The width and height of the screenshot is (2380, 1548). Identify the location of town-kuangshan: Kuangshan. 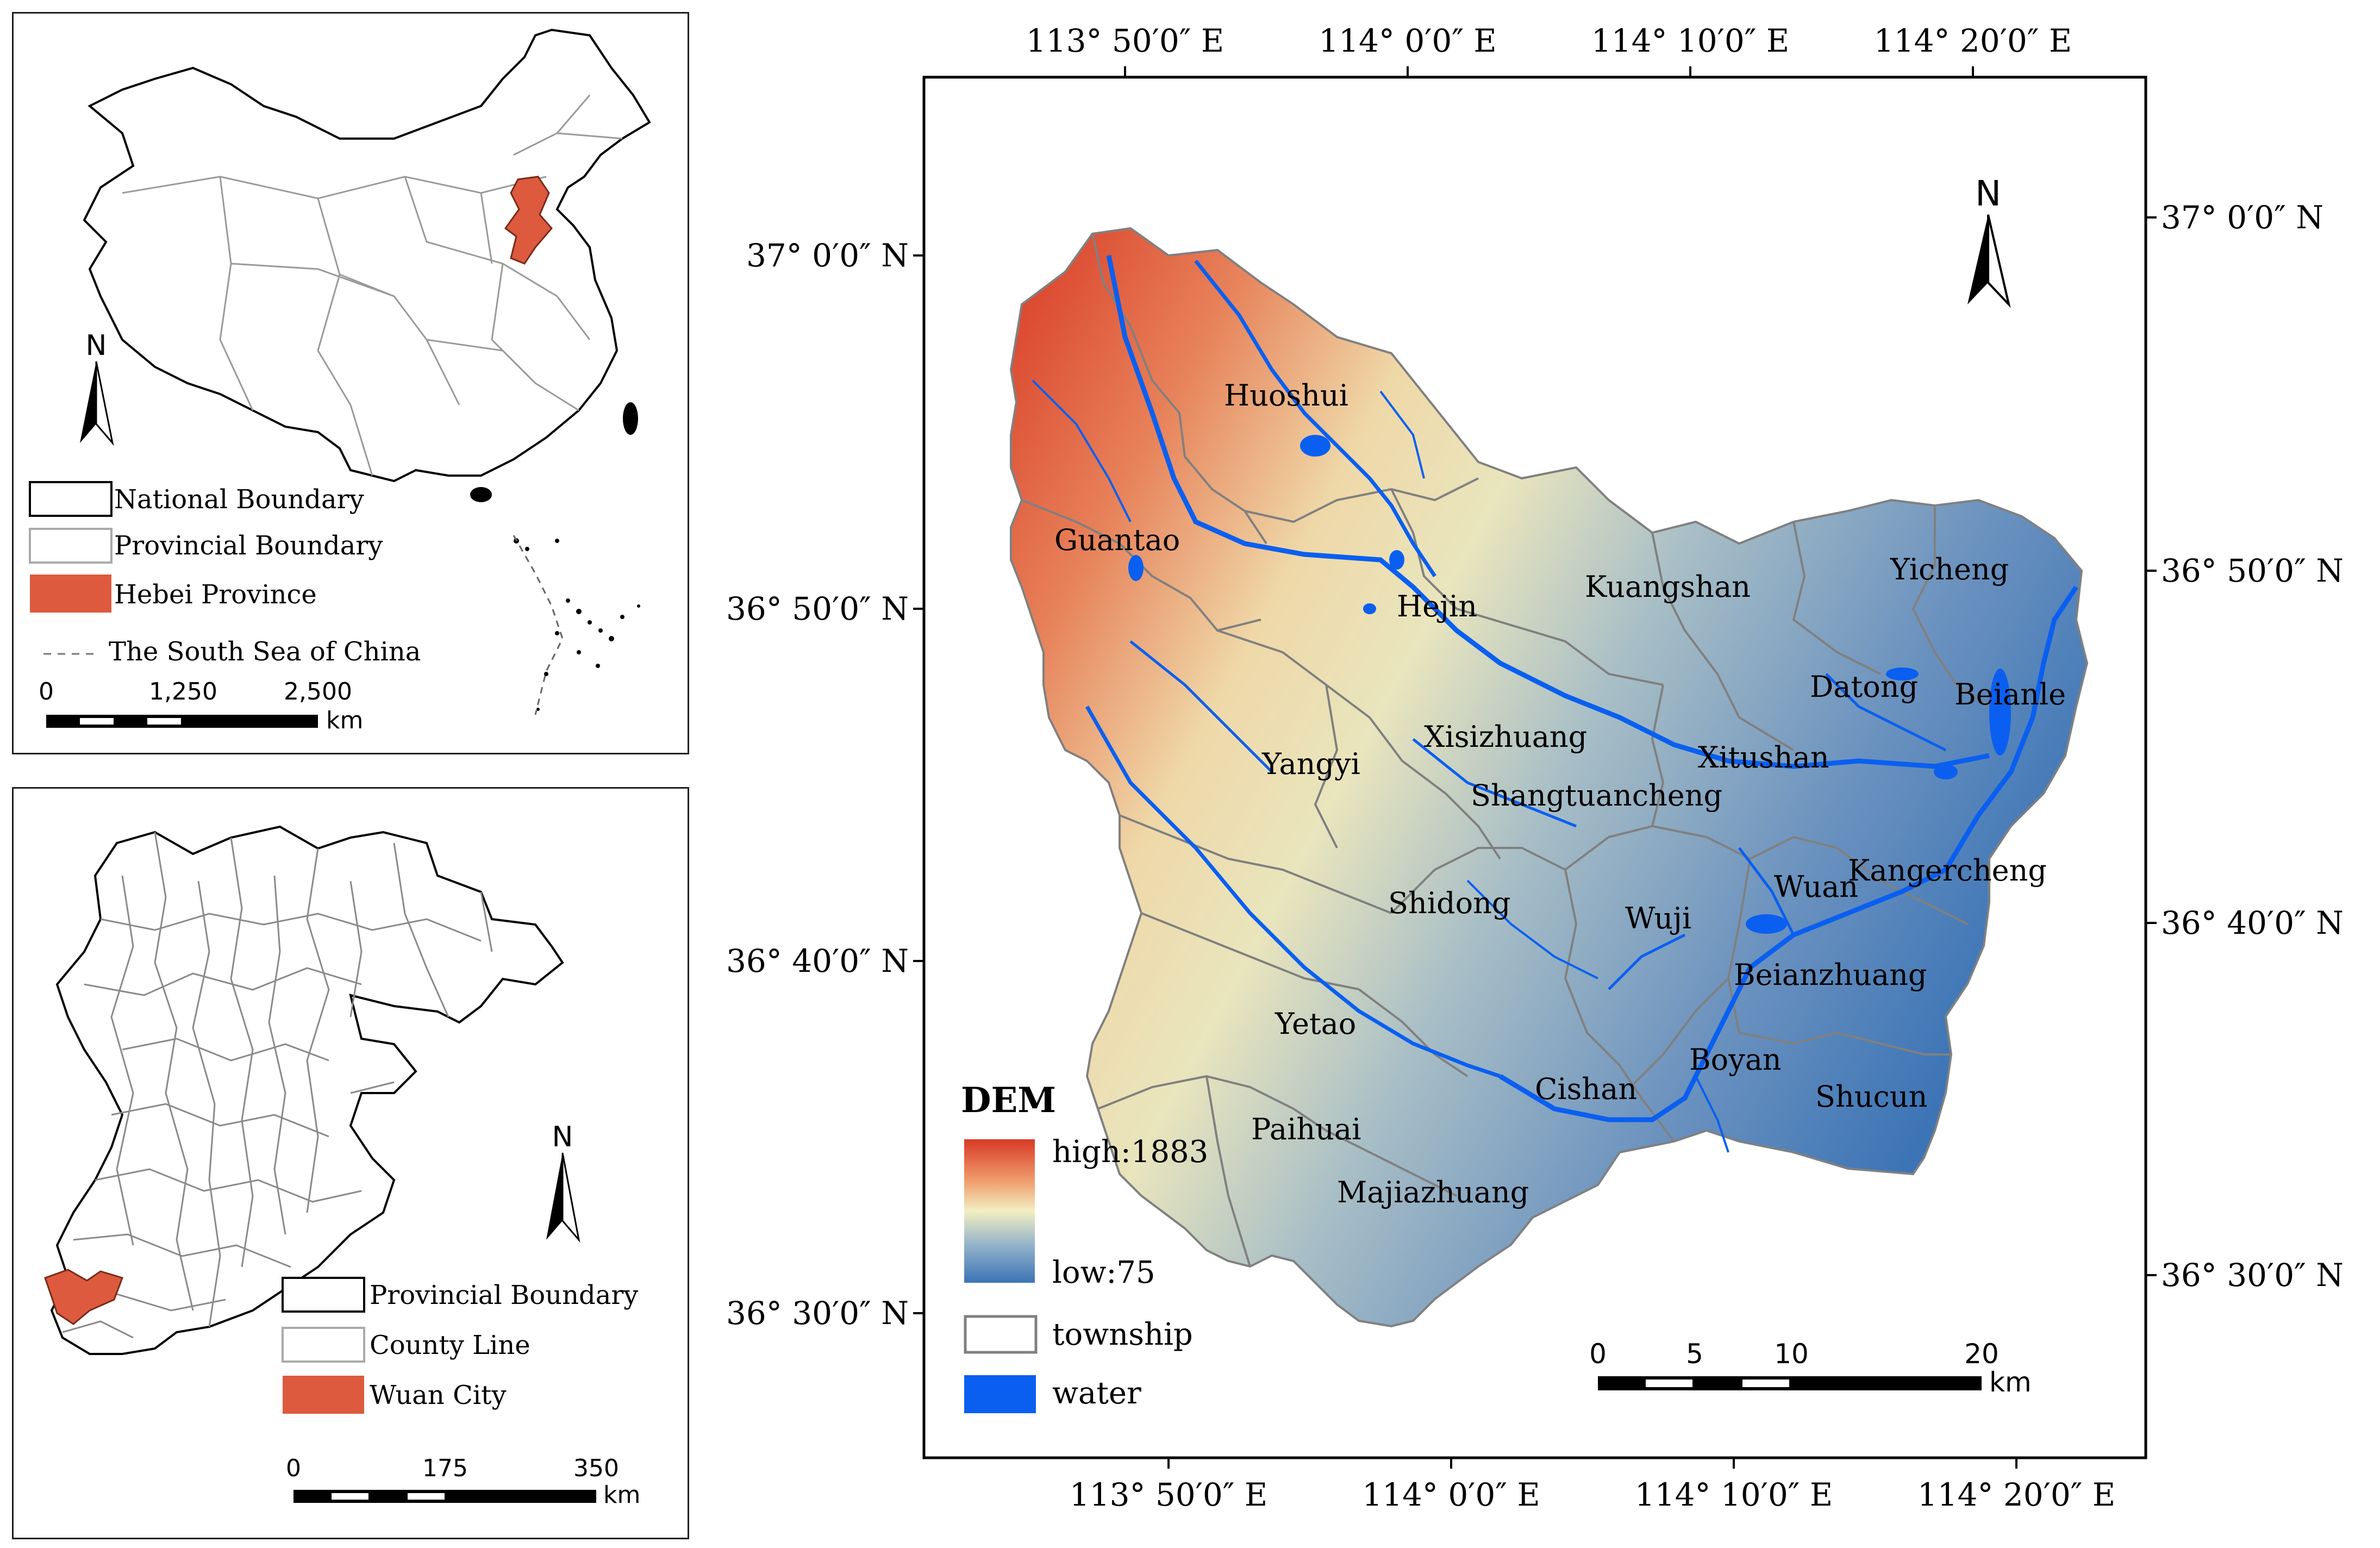
(1668, 587).